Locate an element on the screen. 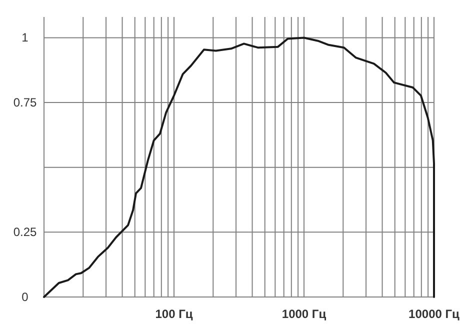 Image resolution: width=460 pixels, height=324 pixels. y-tick-label: 1 is located at coordinates (25, 37).